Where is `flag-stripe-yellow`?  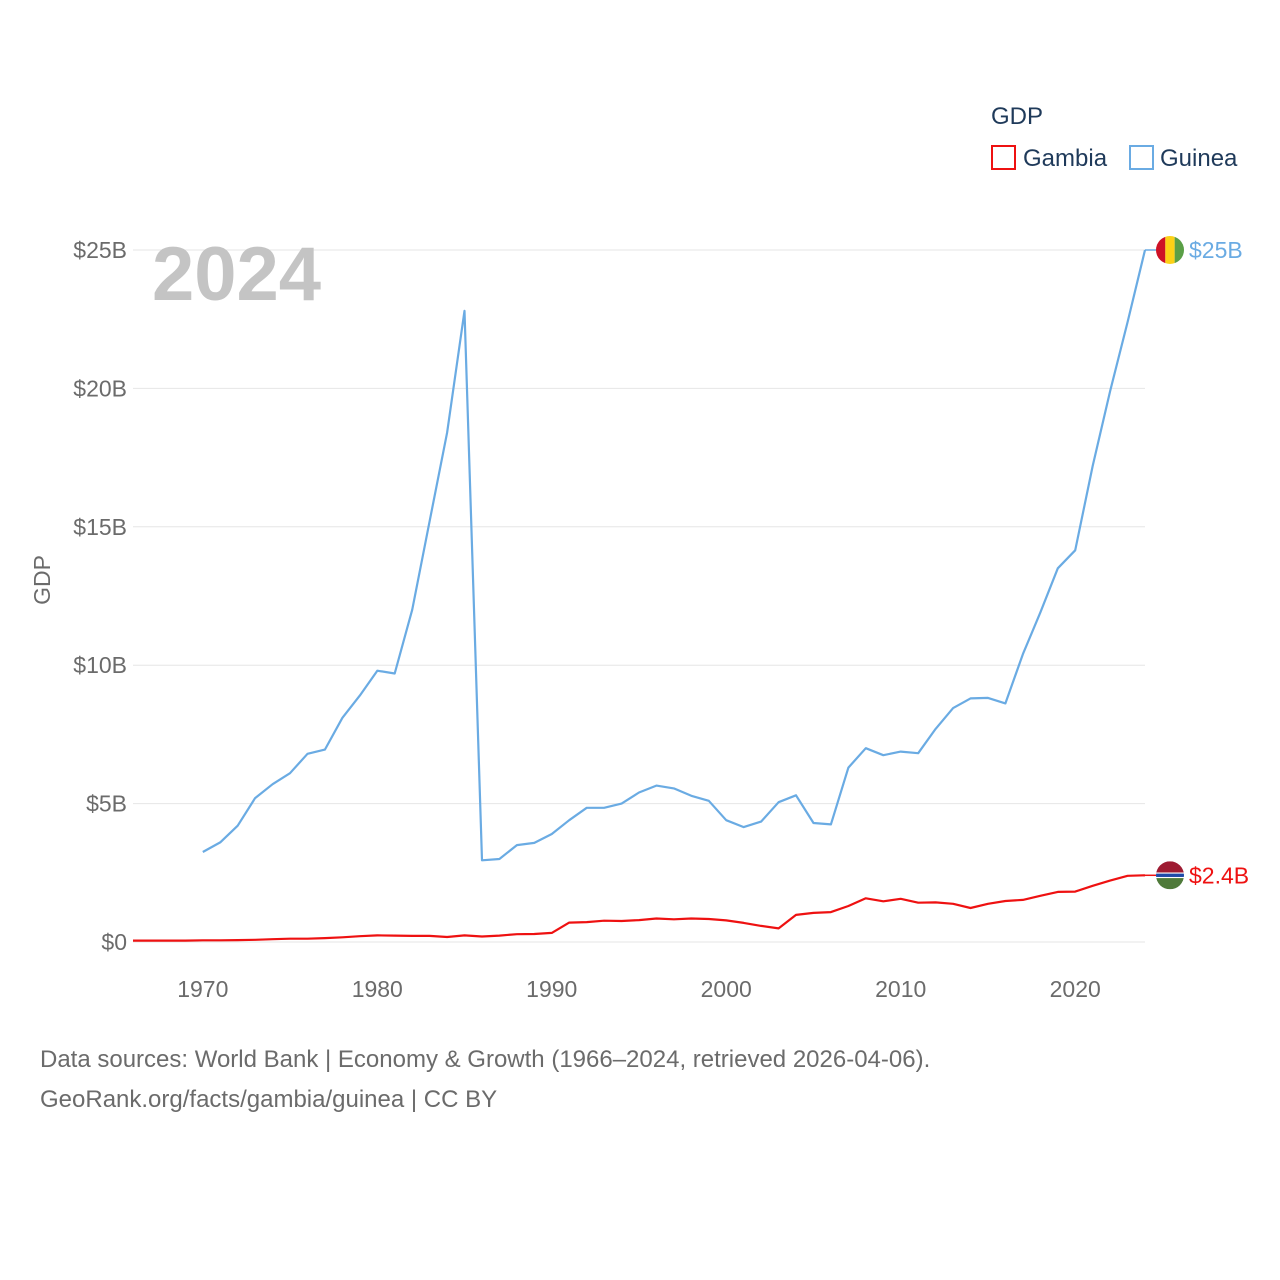
flag-stripe-yellow is located at coordinates (1170, 250).